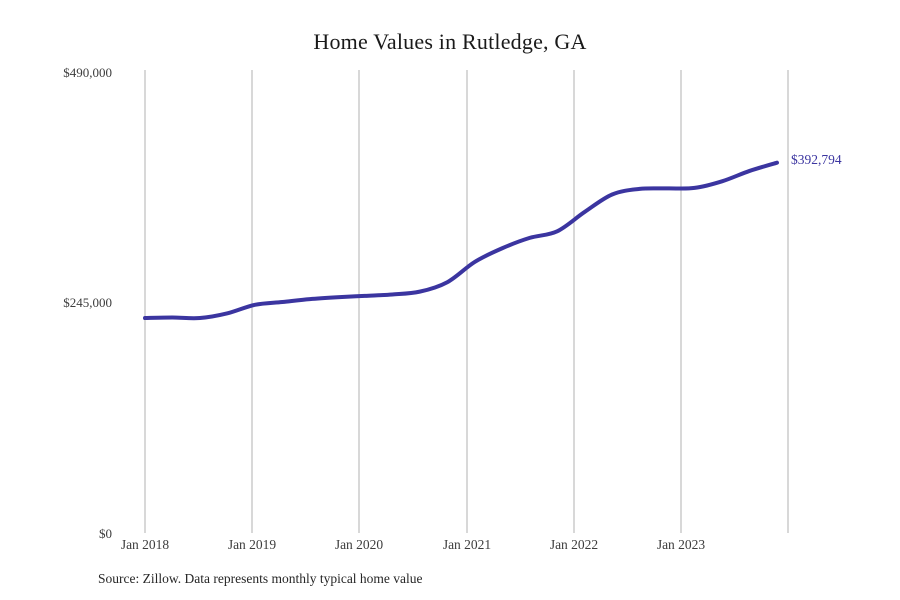 The height and width of the screenshot is (600, 900). What do you see at coordinates (467, 544) in the screenshot?
I see `x-tick-label-jan-2021: Jan 2021` at bounding box center [467, 544].